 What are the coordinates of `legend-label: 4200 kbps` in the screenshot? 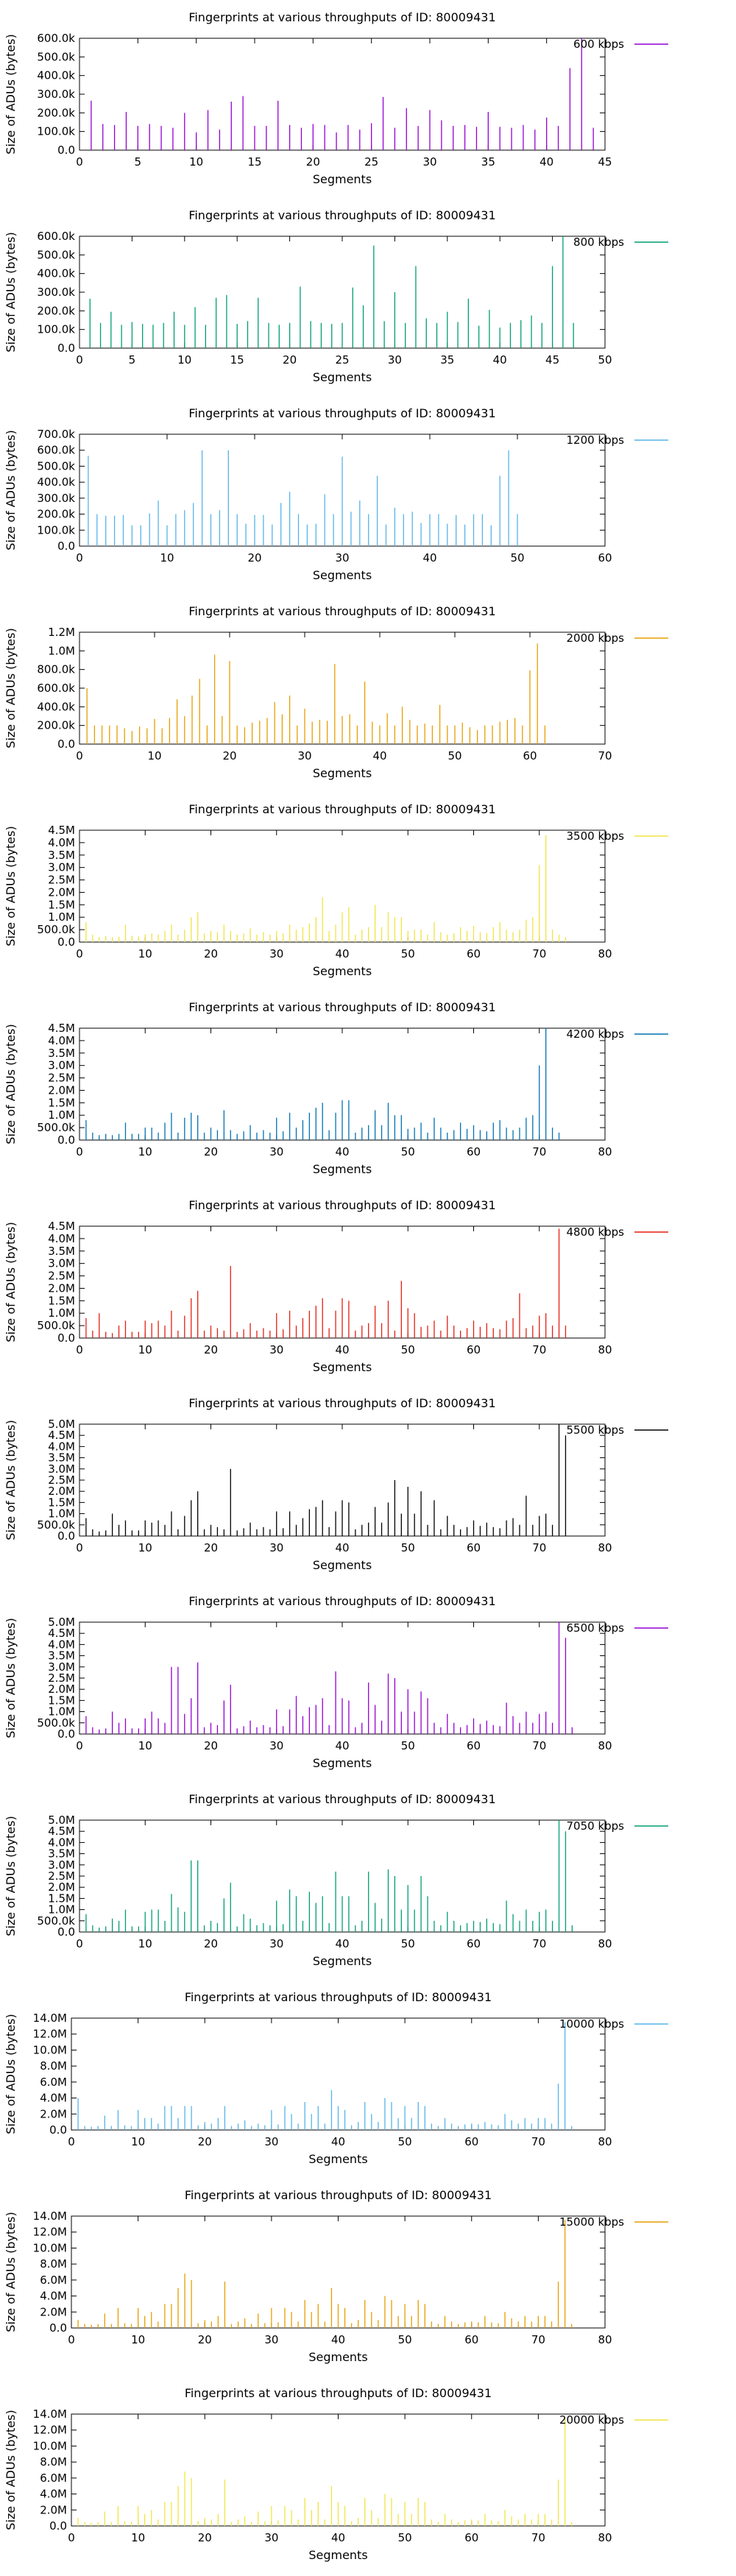 It's located at (596, 1034).